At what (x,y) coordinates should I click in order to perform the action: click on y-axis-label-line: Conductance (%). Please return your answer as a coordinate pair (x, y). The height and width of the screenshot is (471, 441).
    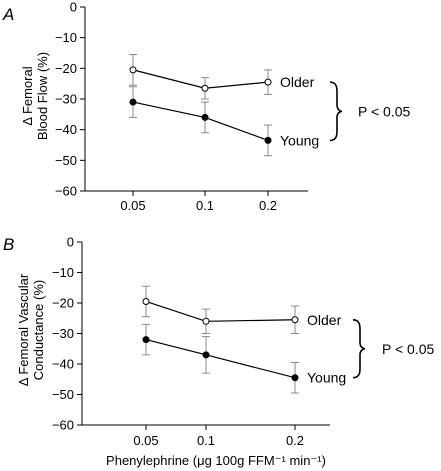
    Looking at the image, I should click on (38, 330).